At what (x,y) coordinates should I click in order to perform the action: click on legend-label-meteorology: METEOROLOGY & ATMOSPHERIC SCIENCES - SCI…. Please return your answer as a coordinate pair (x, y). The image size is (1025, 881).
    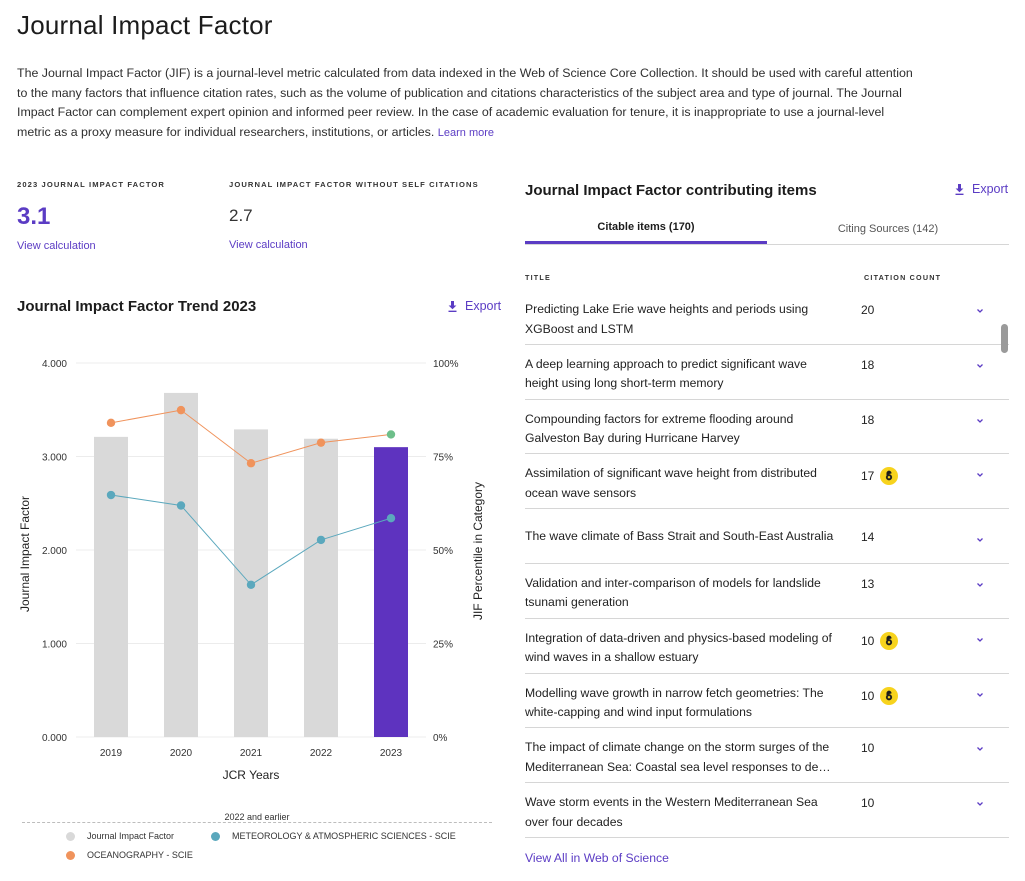
    Looking at the image, I should click on (344, 836).